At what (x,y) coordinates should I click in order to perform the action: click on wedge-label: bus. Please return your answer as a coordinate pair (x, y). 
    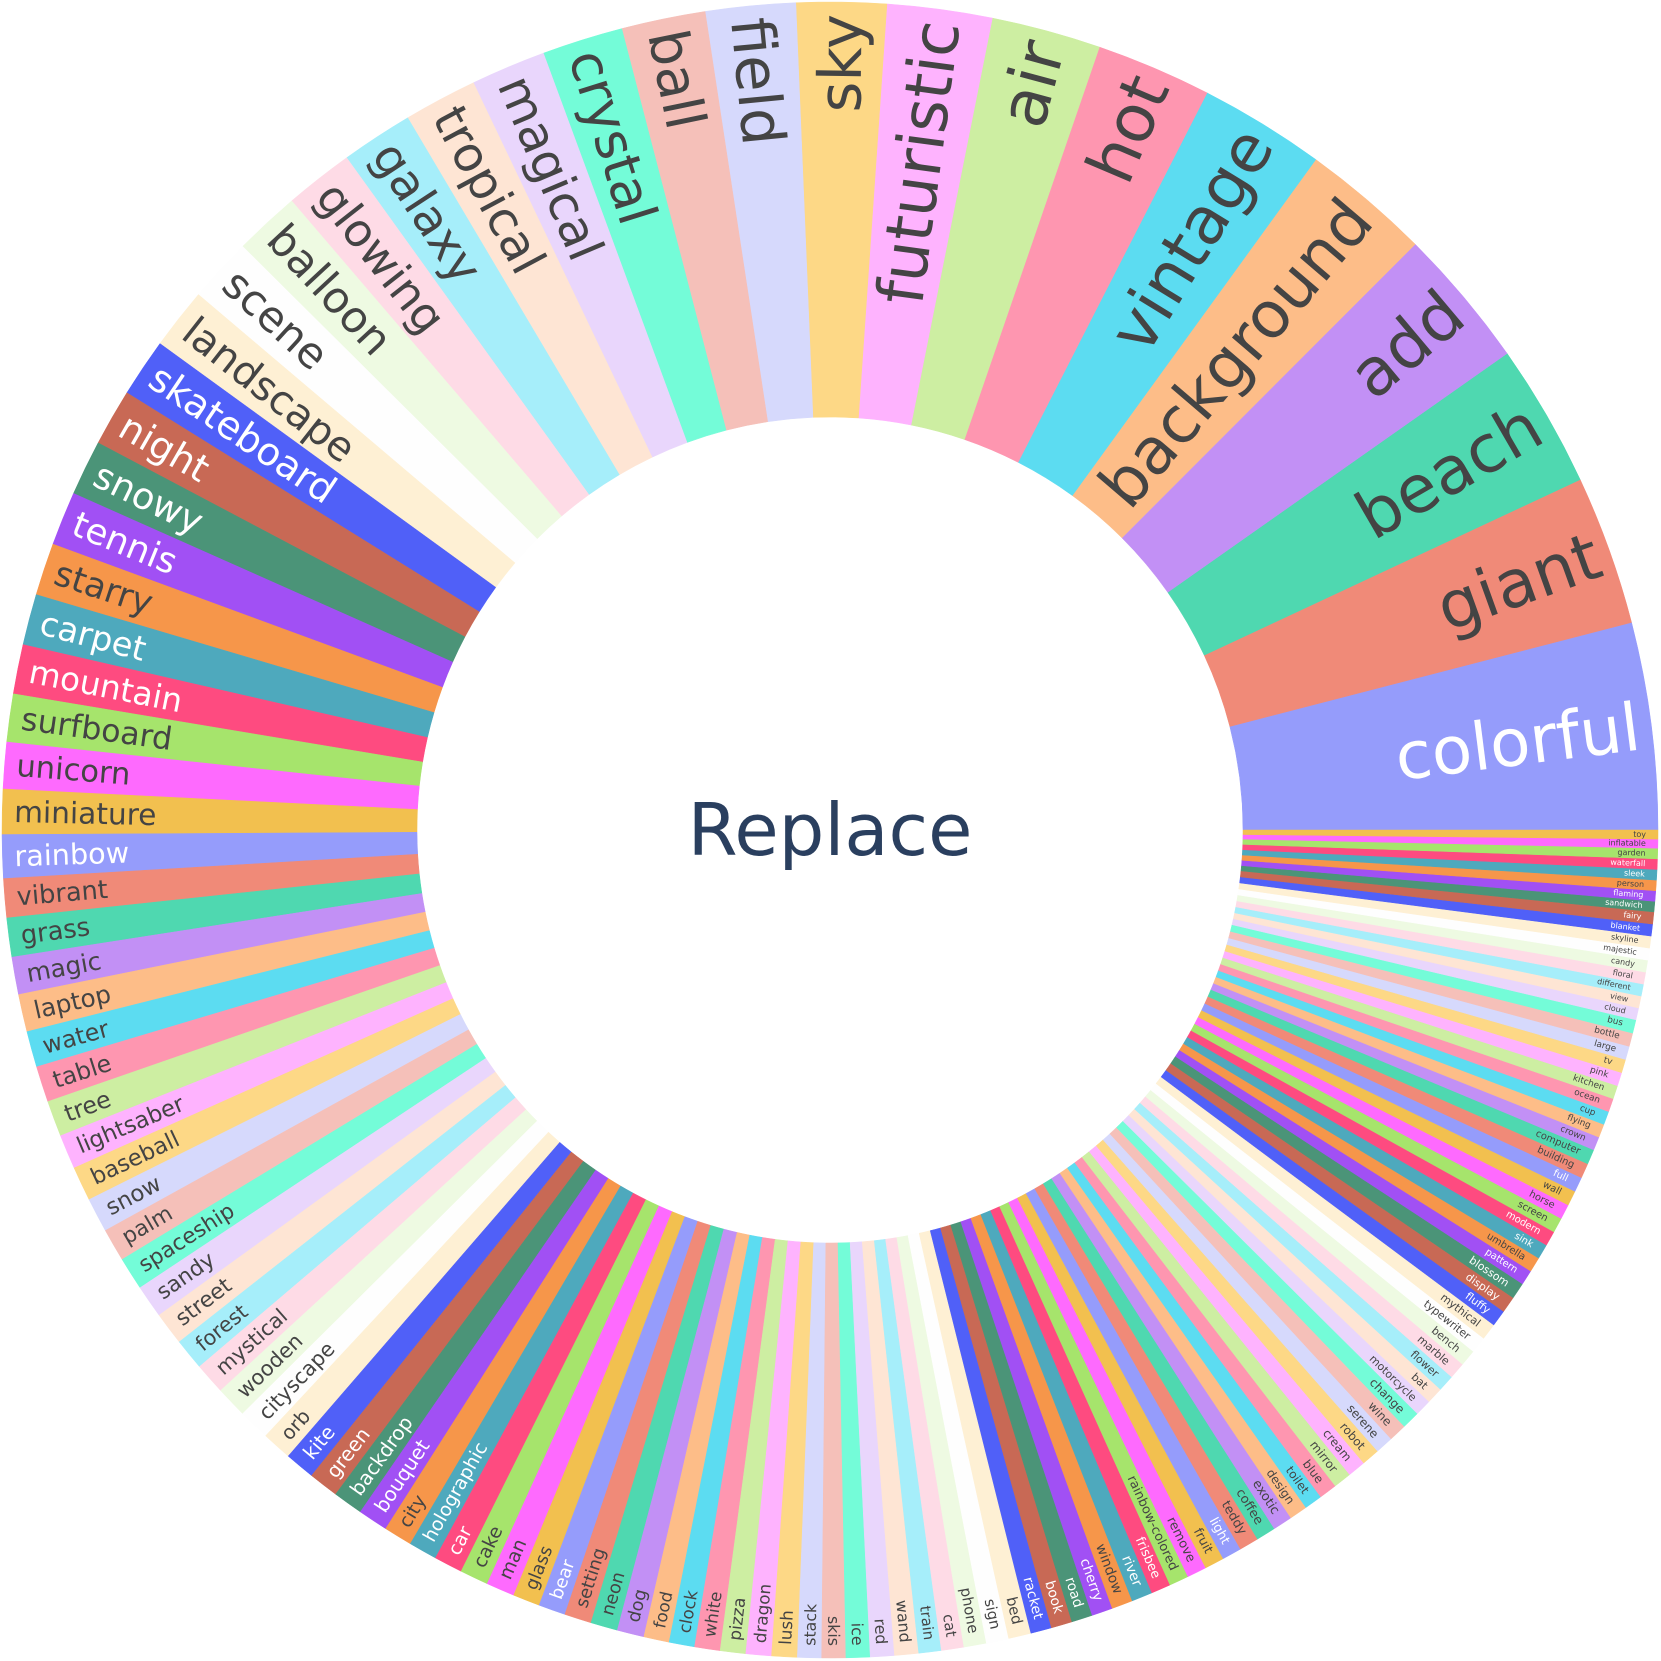
    Looking at the image, I should click on (1615, 1022).